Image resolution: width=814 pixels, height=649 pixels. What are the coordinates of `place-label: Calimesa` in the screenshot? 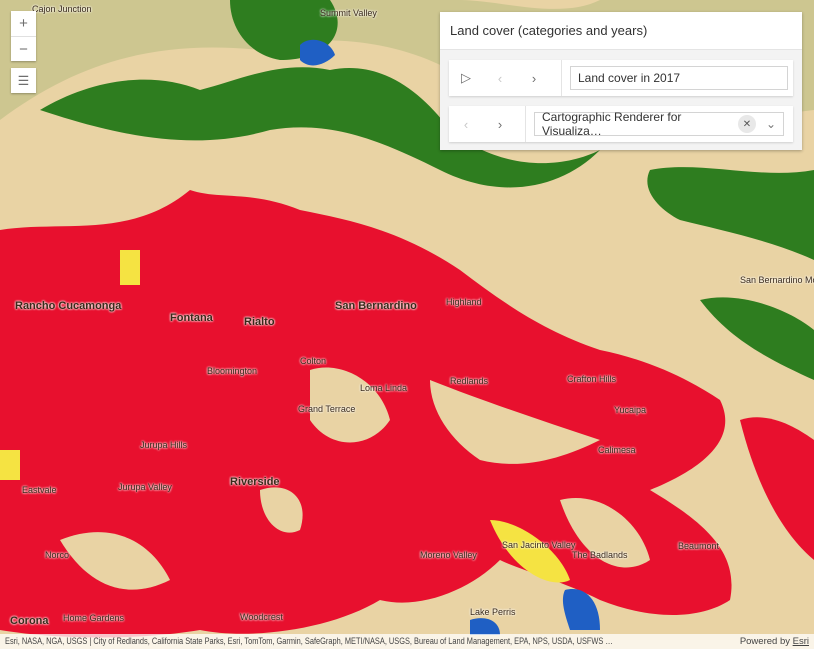 It's located at (617, 450).